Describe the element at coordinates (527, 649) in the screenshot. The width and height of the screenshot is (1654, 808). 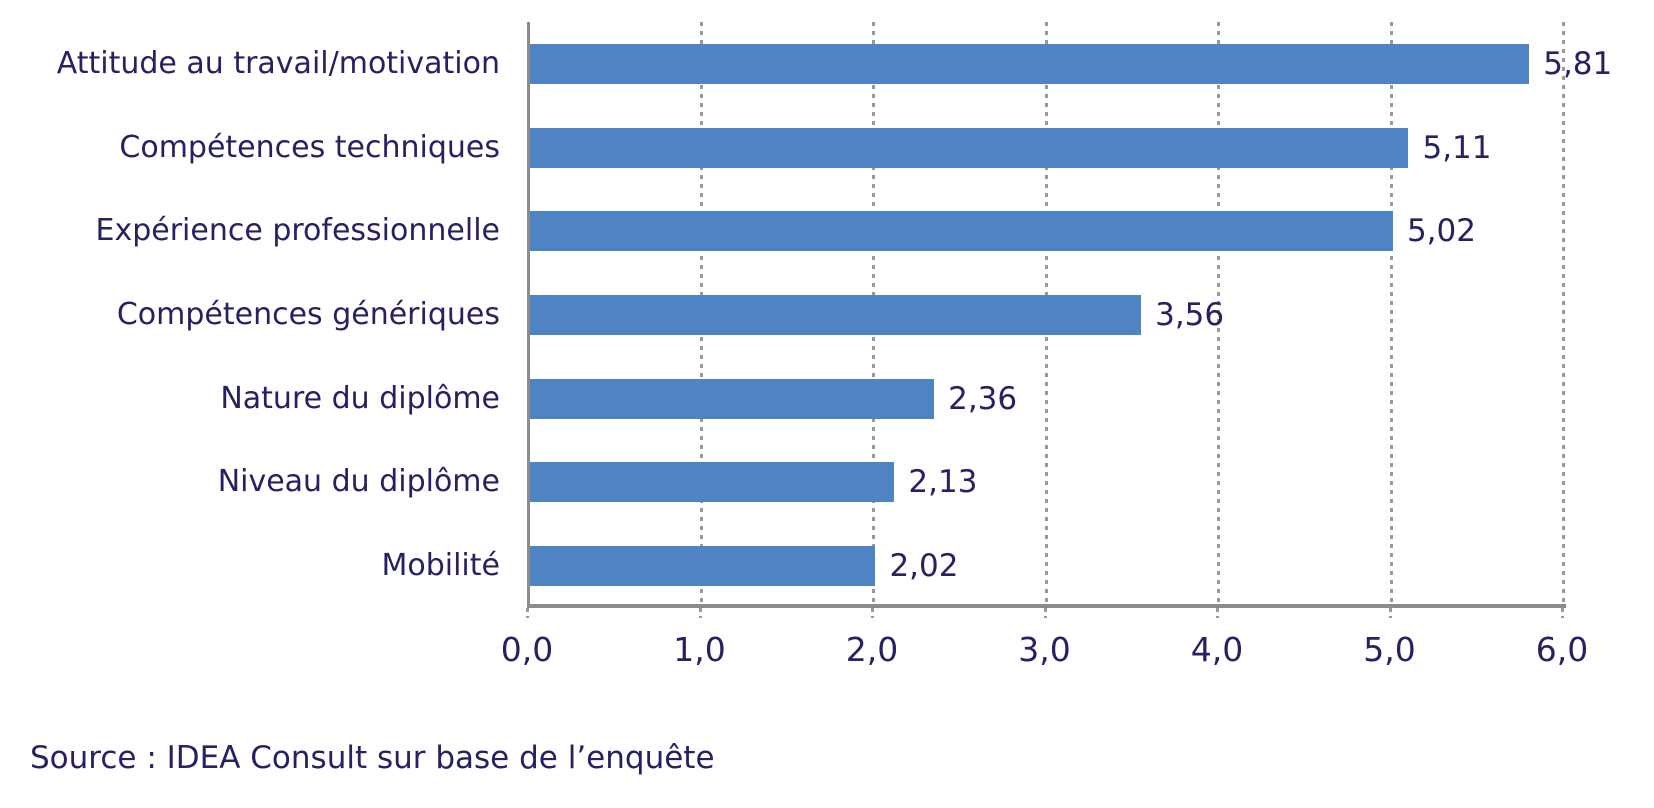
I see `x-axis-tick-label: 0,0` at that location.